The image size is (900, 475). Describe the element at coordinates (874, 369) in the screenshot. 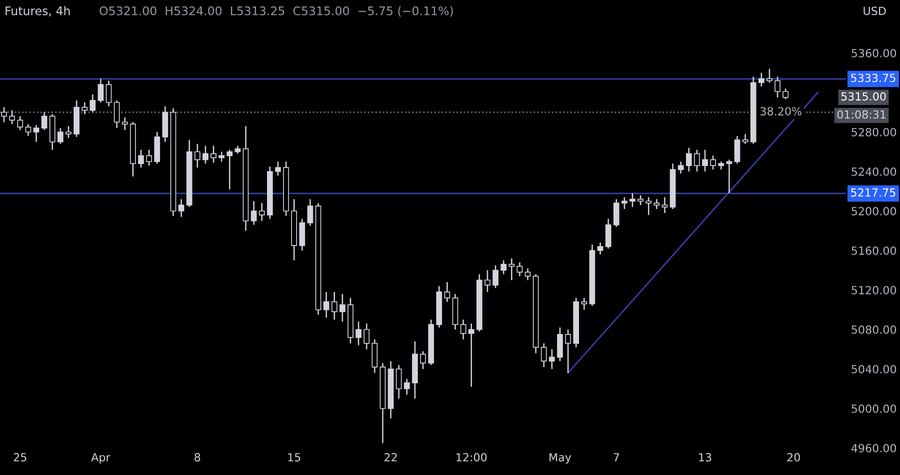

I see `y-tick-label: 5040.00` at that location.